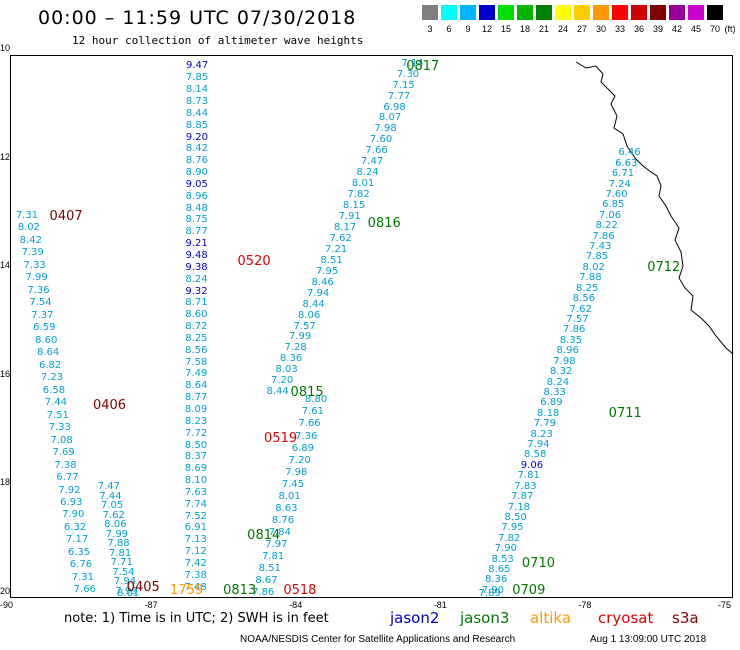 This screenshot has width=740, height=650. I want to click on wave-height-value: 8.53, so click(502, 559).